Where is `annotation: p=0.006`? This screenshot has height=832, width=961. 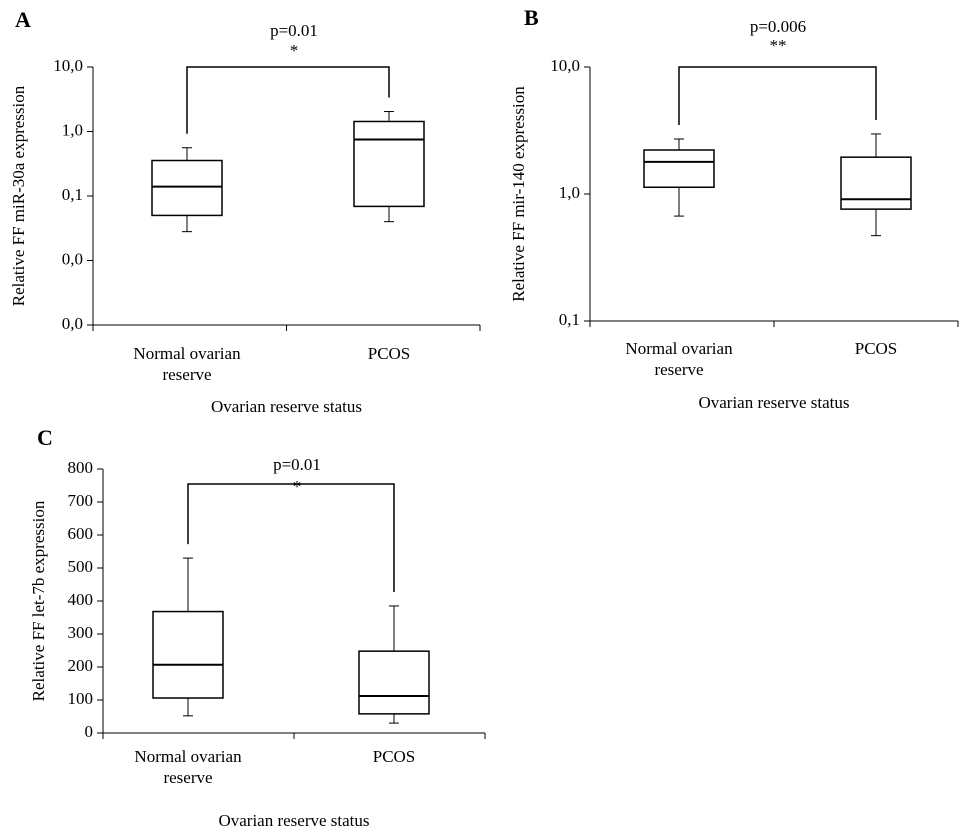
annotation: p=0.006 is located at coordinates (778, 26).